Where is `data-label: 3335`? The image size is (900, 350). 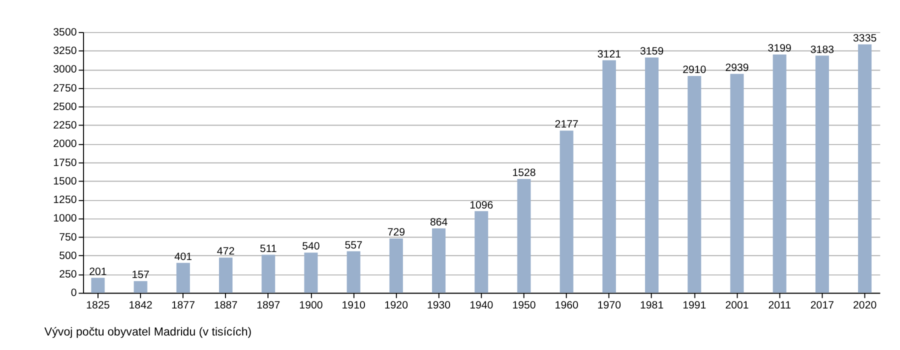
data-label: 3335 is located at coordinates (865, 38).